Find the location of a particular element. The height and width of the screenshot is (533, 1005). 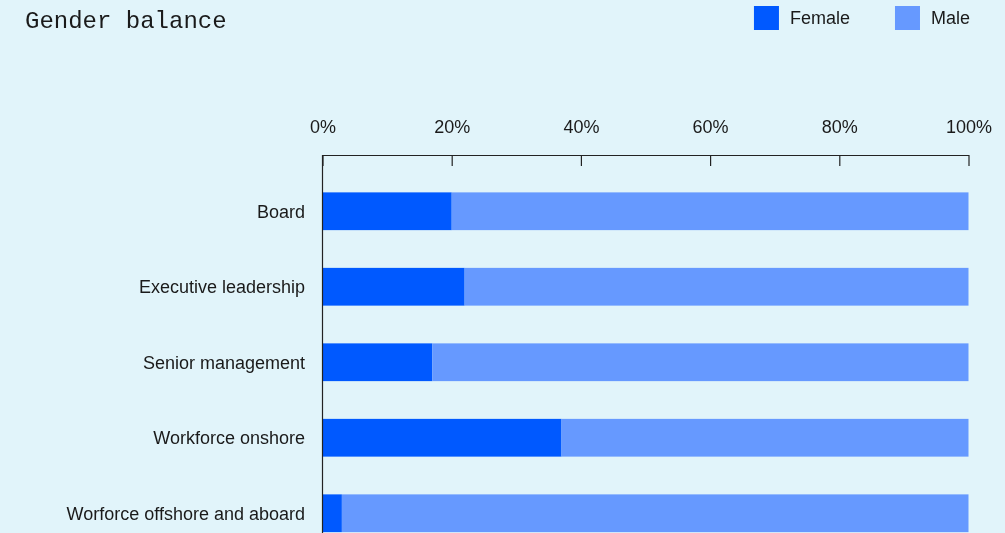

x-tick-label: 0% is located at coordinates (323, 127).